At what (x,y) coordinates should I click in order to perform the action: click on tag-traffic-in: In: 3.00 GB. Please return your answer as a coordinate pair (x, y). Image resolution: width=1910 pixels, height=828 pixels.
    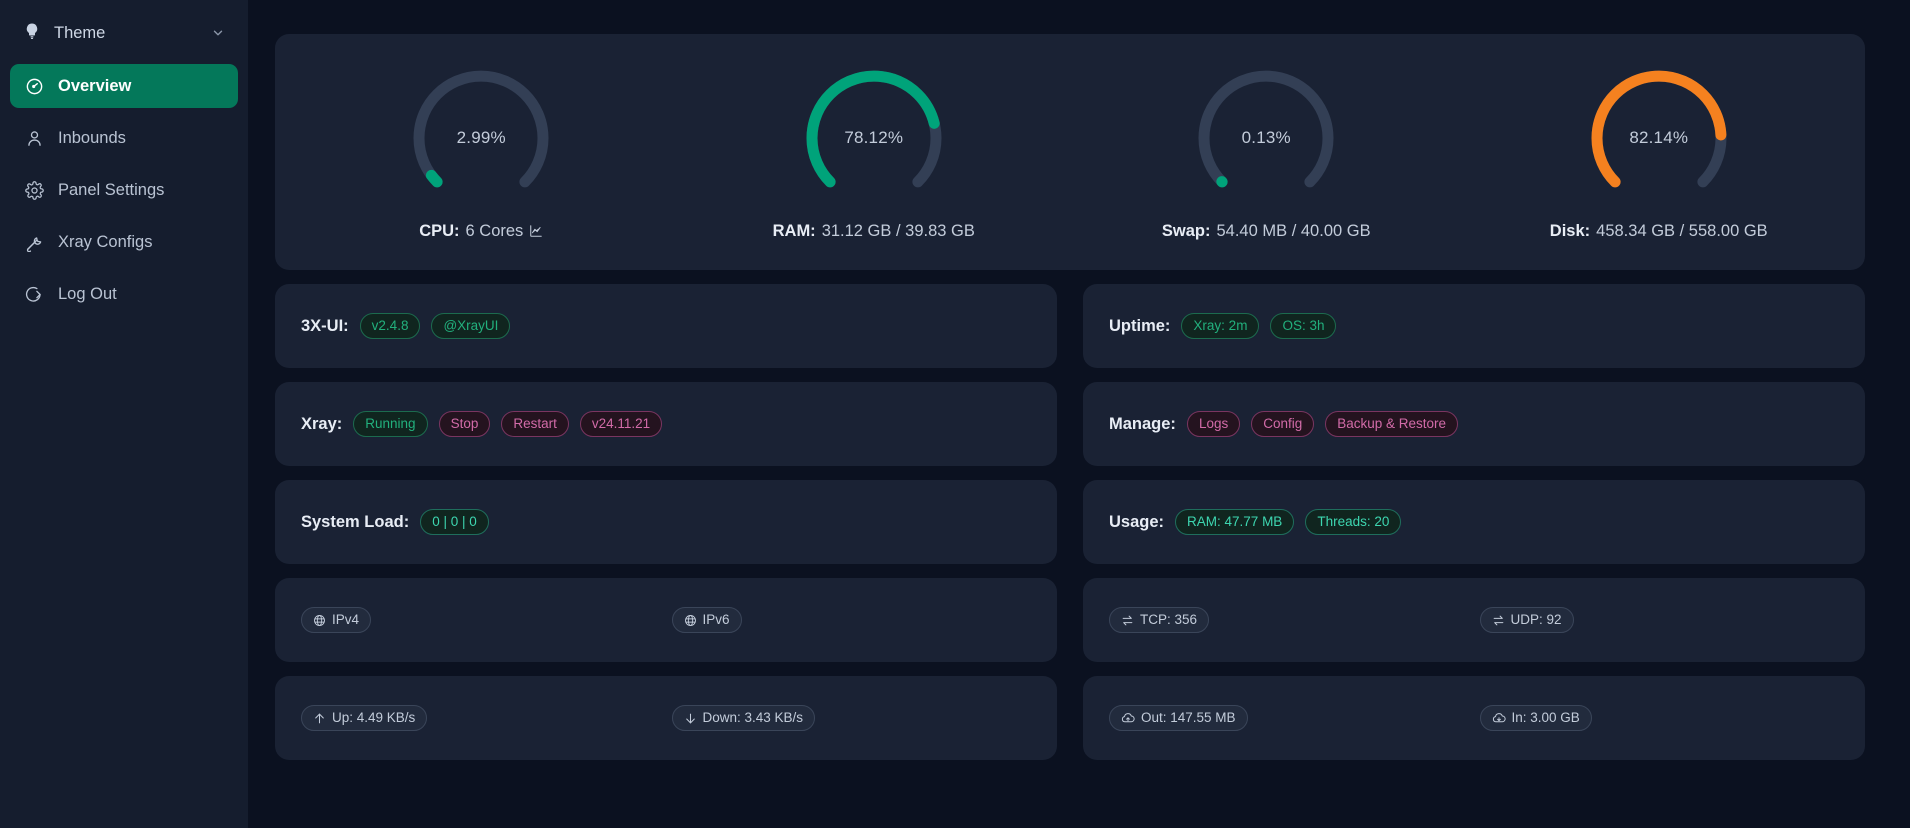
    Looking at the image, I should click on (1535, 718).